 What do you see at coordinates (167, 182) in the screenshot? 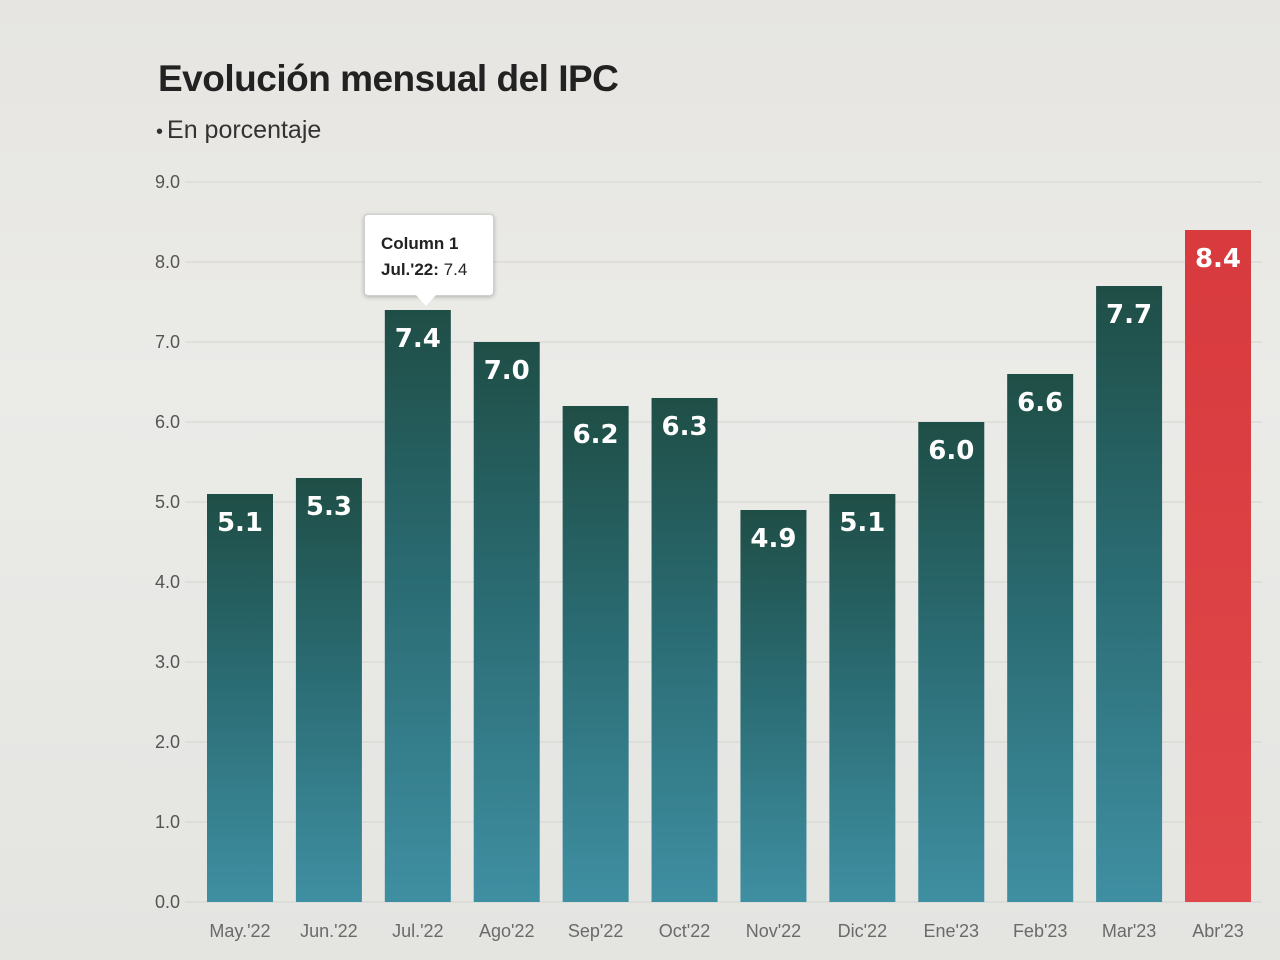
I see `y-tick-label: 9.0` at bounding box center [167, 182].